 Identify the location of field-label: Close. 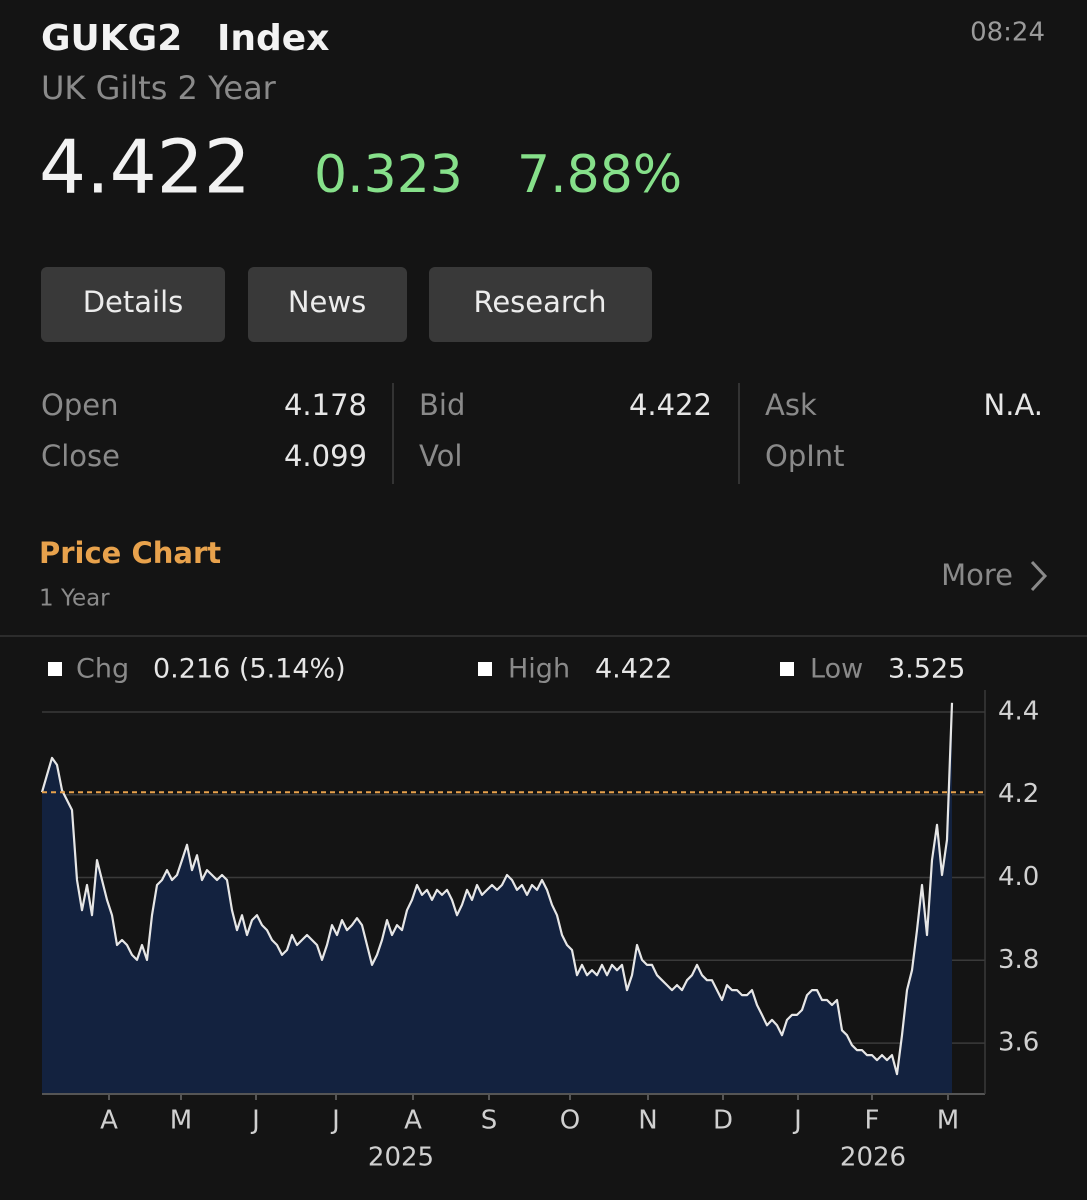
(80, 456).